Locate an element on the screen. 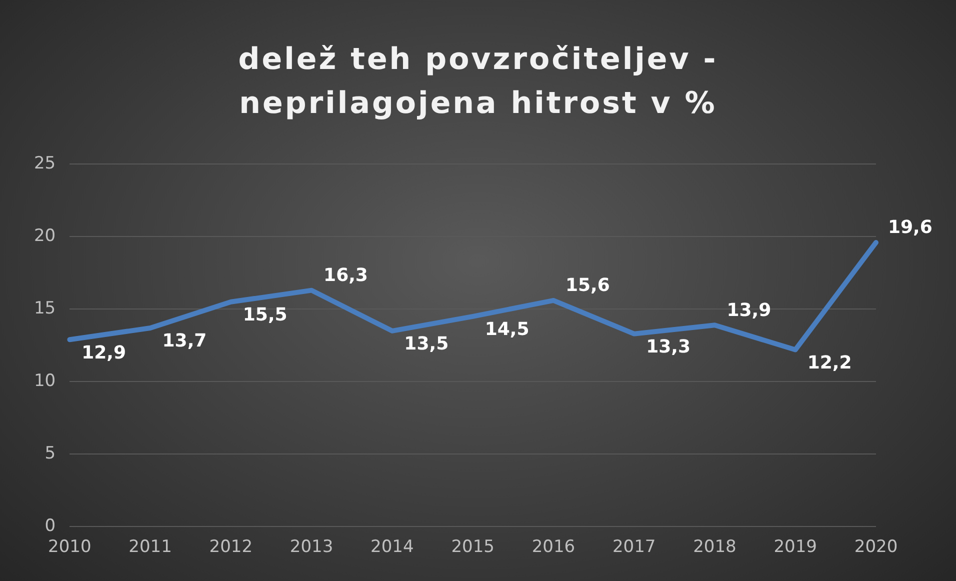  data-label: 13,3 is located at coordinates (668, 347).